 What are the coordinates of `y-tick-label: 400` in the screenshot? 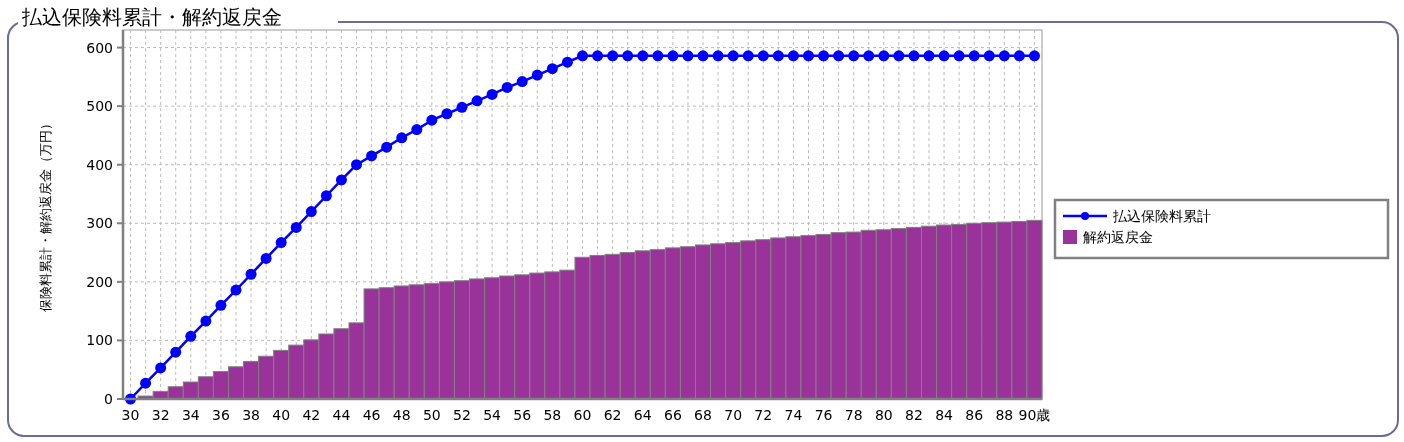 It's located at (99, 164).